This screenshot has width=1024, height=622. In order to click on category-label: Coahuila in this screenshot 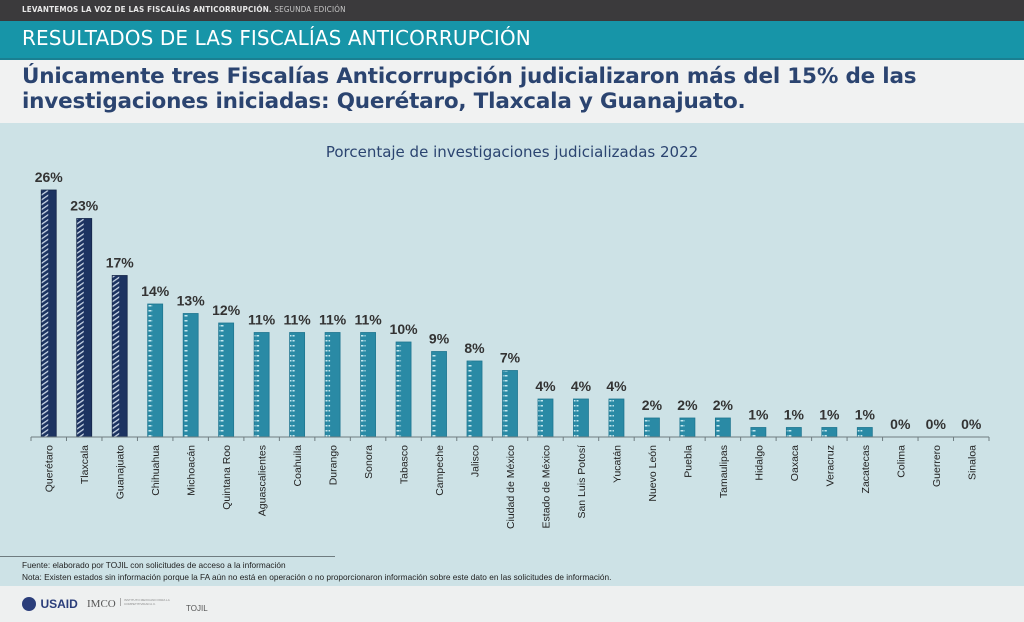, I will do `click(298, 466)`.